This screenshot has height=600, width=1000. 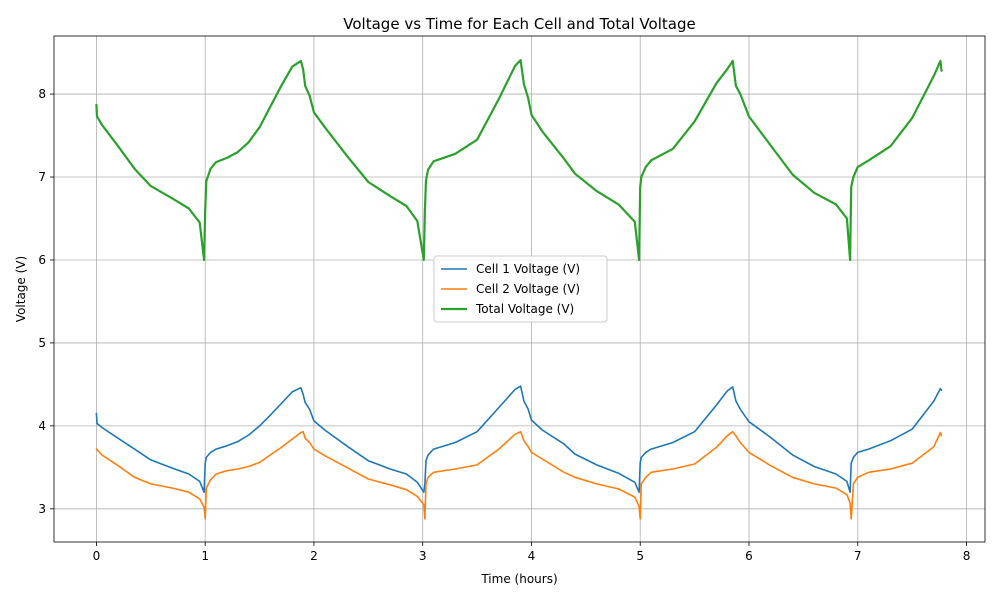 What do you see at coordinates (314, 556) in the screenshot?
I see `x-tick-label: 2` at bounding box center [314, 556].